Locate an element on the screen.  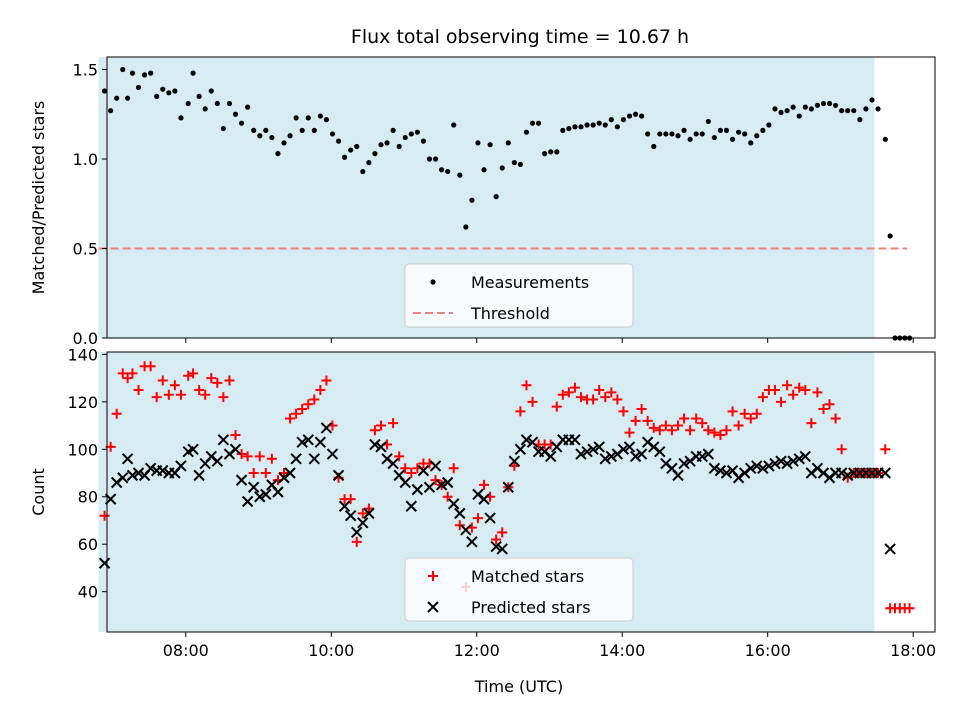
legend-label: Predicted stars is located at coordinates (531, 607).